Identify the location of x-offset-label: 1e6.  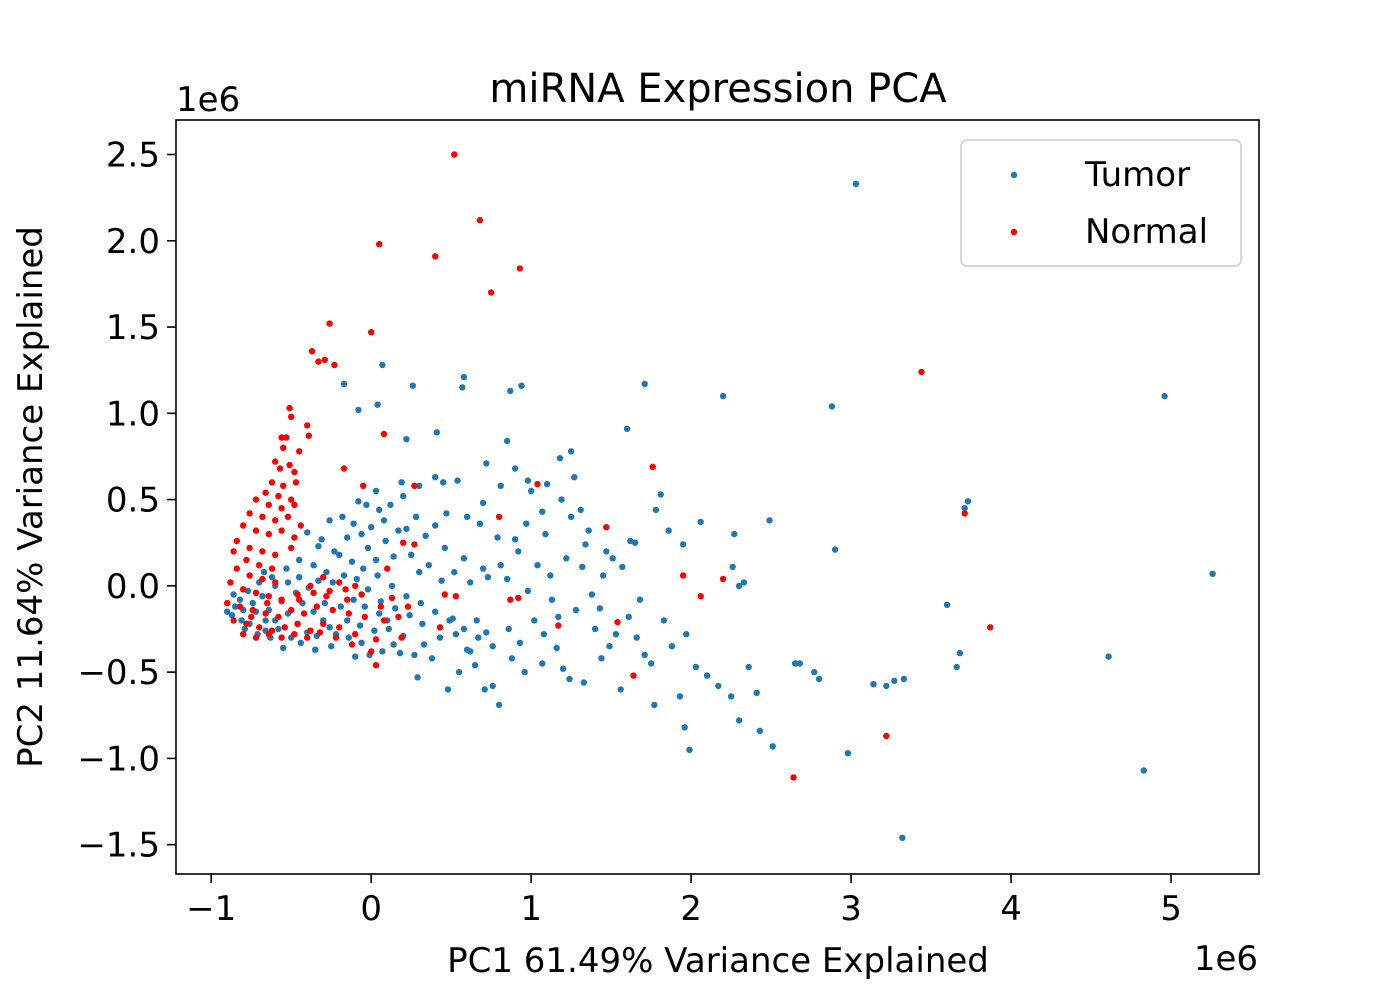
(1226, 959).